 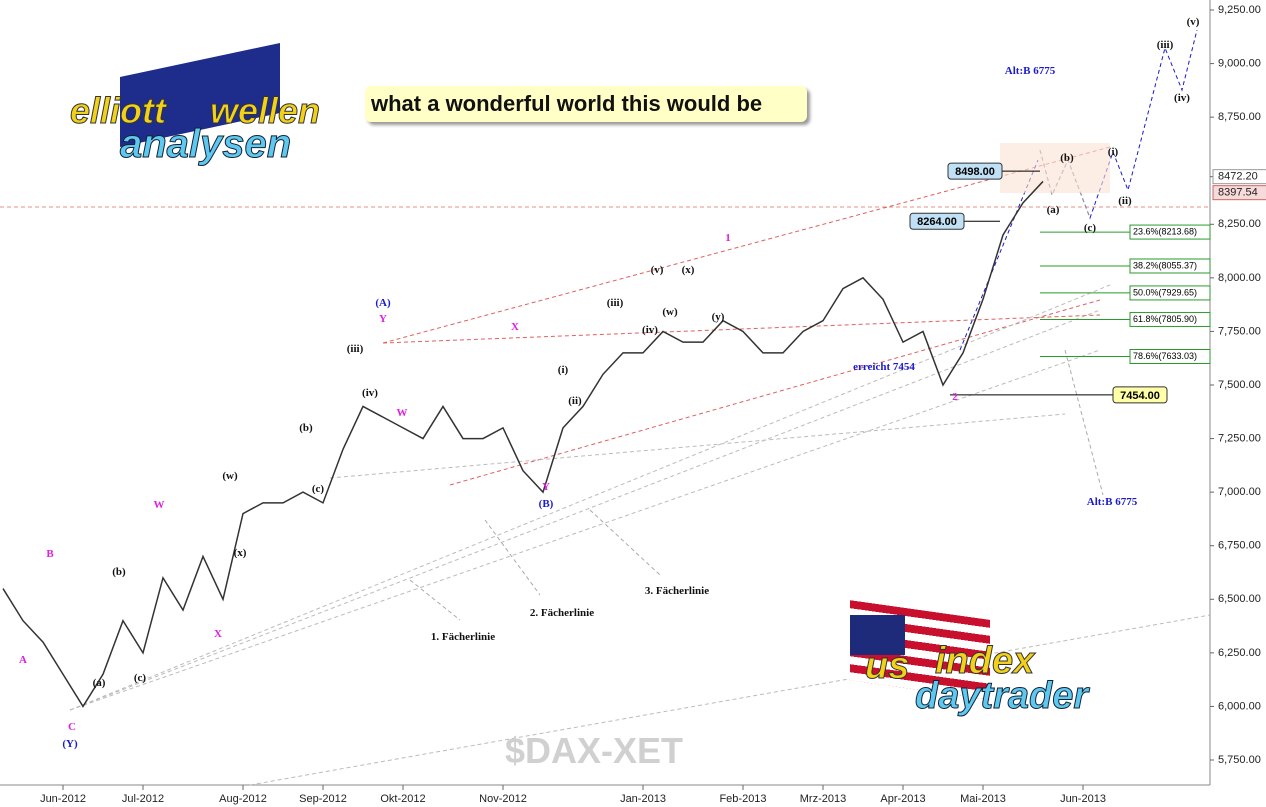 I want to click on wave-label: (Y), so click(x=70, y=744).